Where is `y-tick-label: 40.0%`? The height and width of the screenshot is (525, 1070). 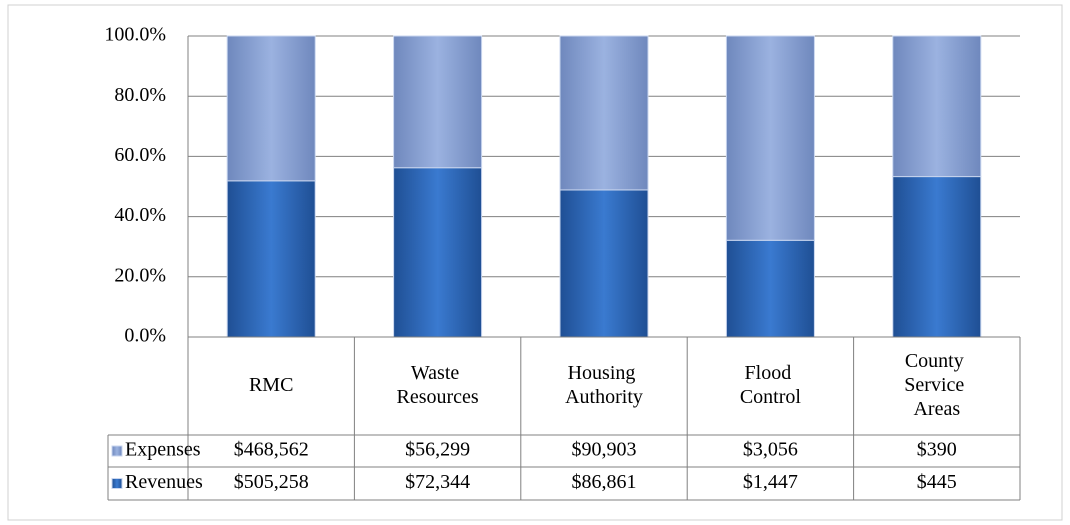 y-tick-label: 40.0% is located at coordinates (140, 215).